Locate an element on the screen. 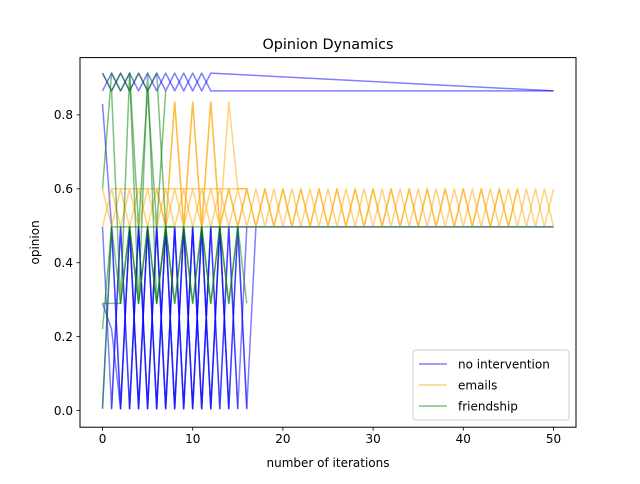 This screenshot has width=640, height=484. y-tick-label: 0.4 is located at coordinates (63, 263).